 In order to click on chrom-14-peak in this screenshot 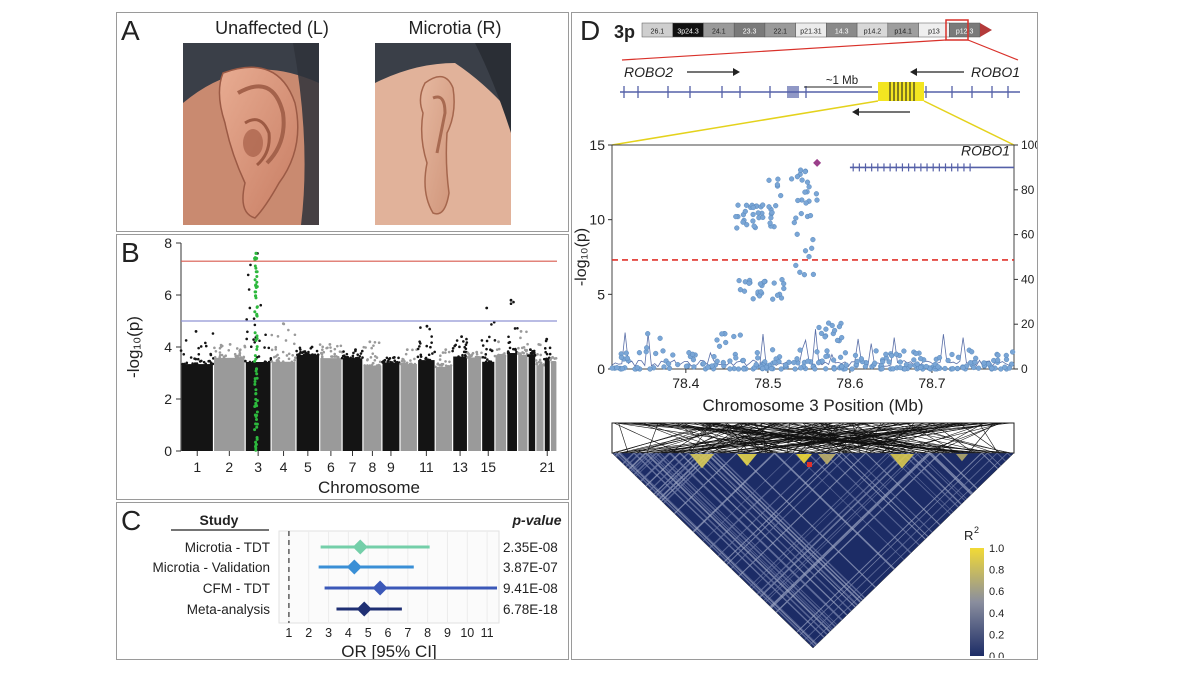, I will do `click(477, 352)`.